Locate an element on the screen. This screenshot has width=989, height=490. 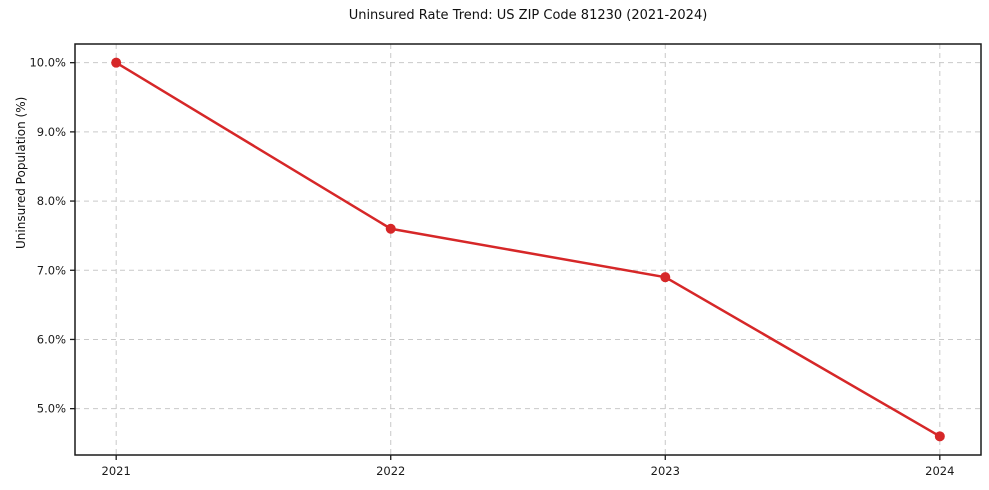
x-tick-label: 2022 is located at coordinates (390, 471).